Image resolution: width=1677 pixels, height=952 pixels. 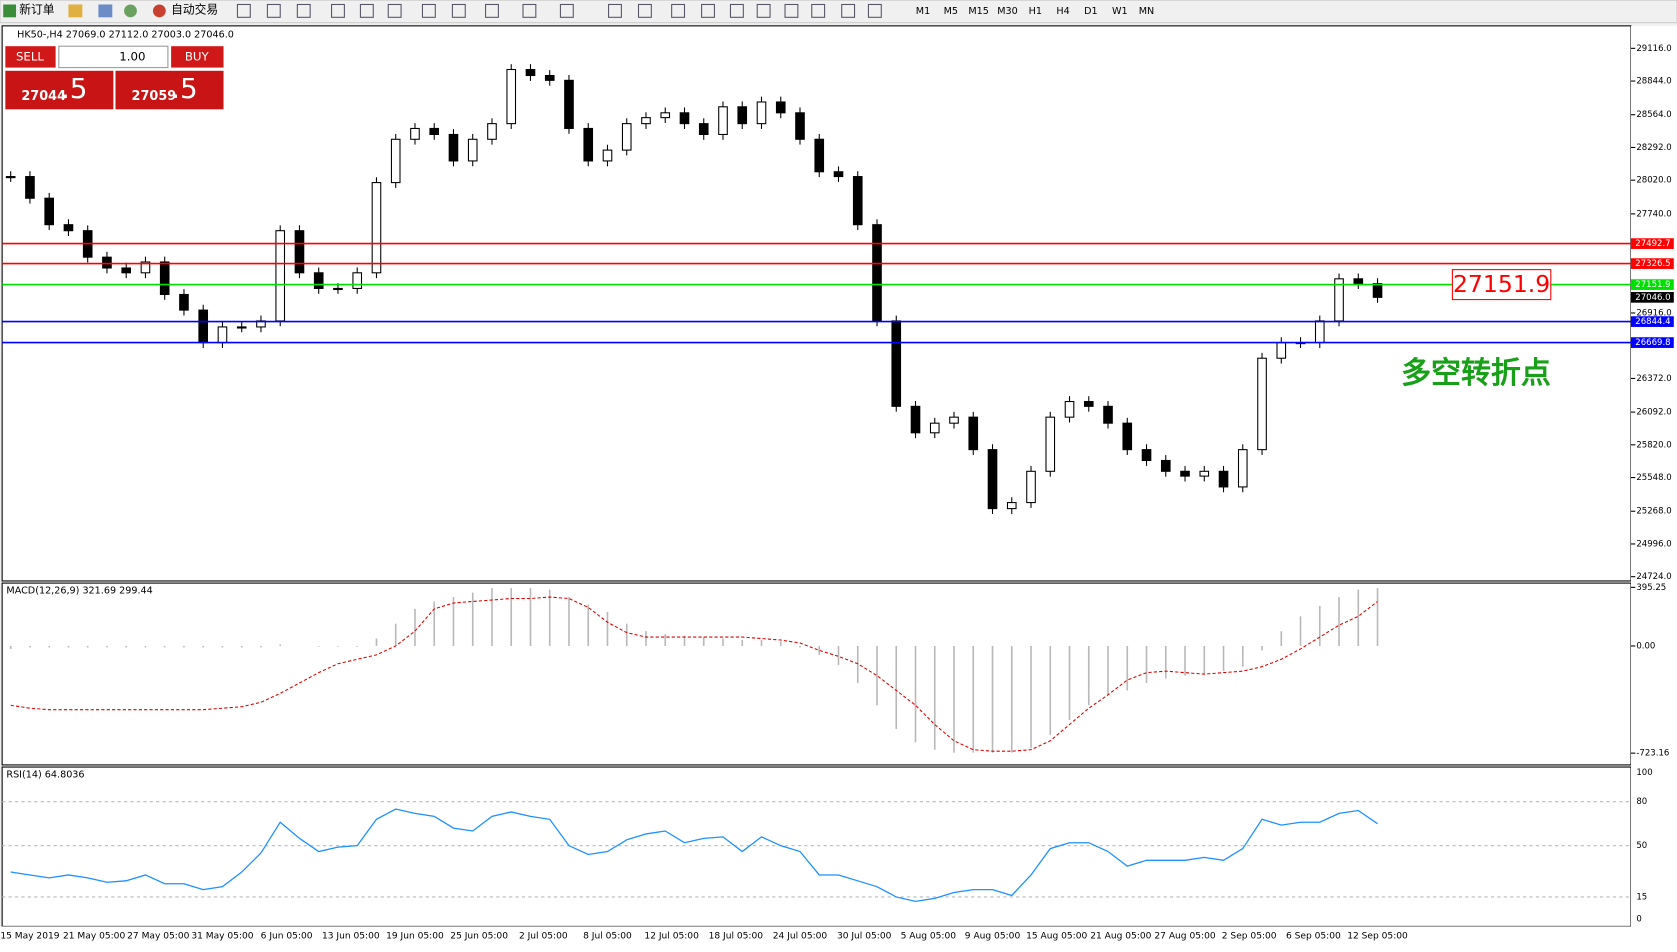 What do you see at coordinates (1120, 11) in the screenshot?
I see `timeframe-button: W1` at bounding box center [1120, 11].